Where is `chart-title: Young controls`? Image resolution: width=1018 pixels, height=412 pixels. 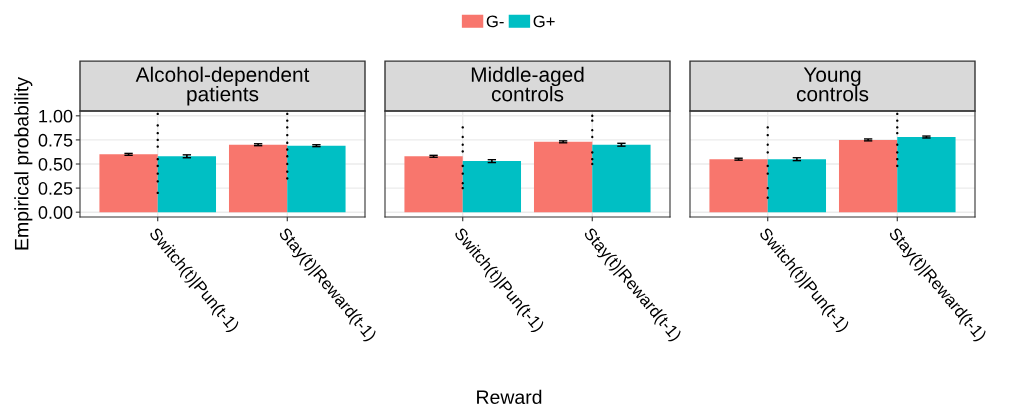 chart-title: Young controls is located at coordinates (832, 84).